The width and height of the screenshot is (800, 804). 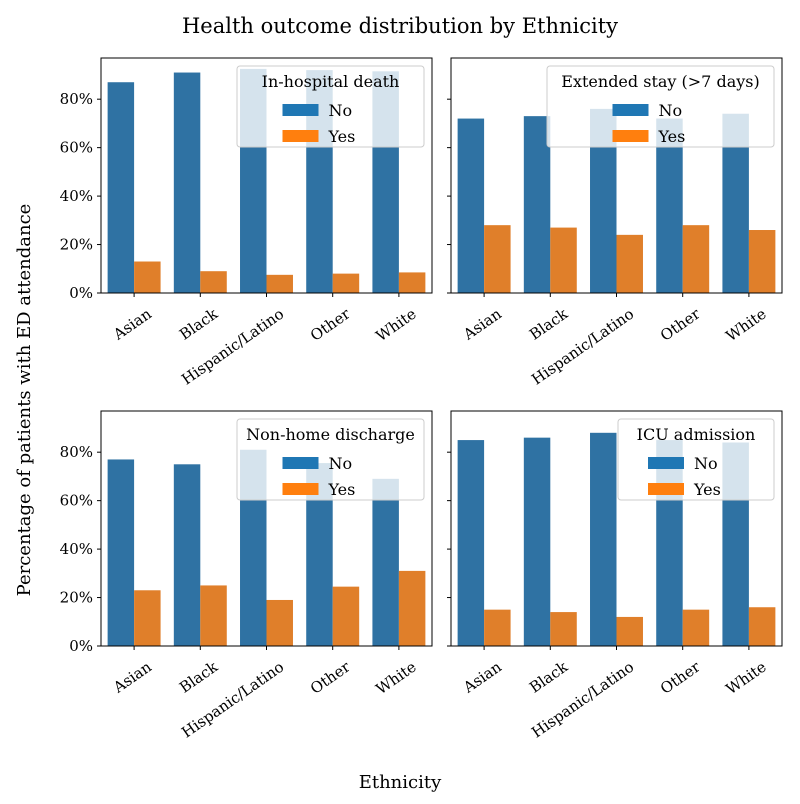 I want to click on legend: ICU admission No Yes, so click(x=696, y=459).